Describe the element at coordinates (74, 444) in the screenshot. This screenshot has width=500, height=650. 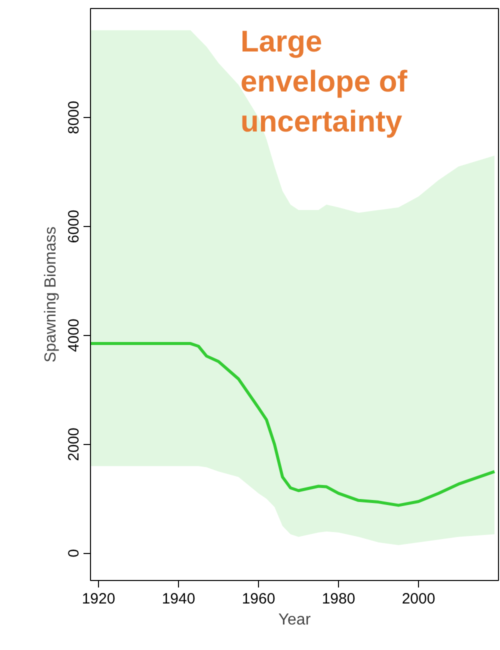
I see `y-tick-label: 2000` at that location.